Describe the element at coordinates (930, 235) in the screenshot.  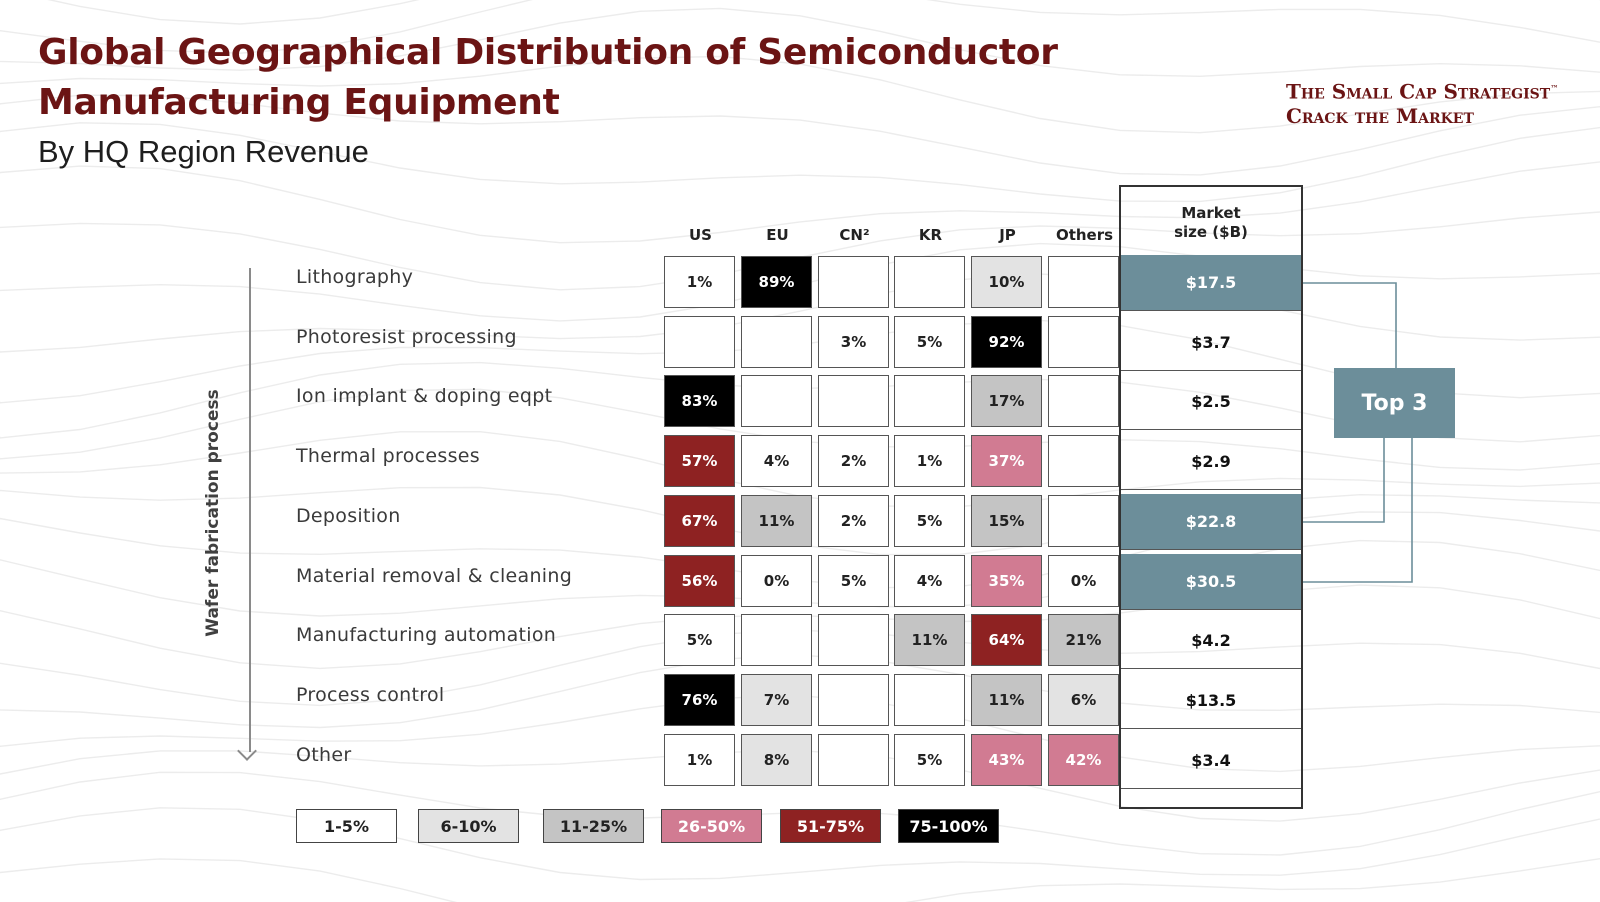
I see `column-header-kr: KR` at that location.